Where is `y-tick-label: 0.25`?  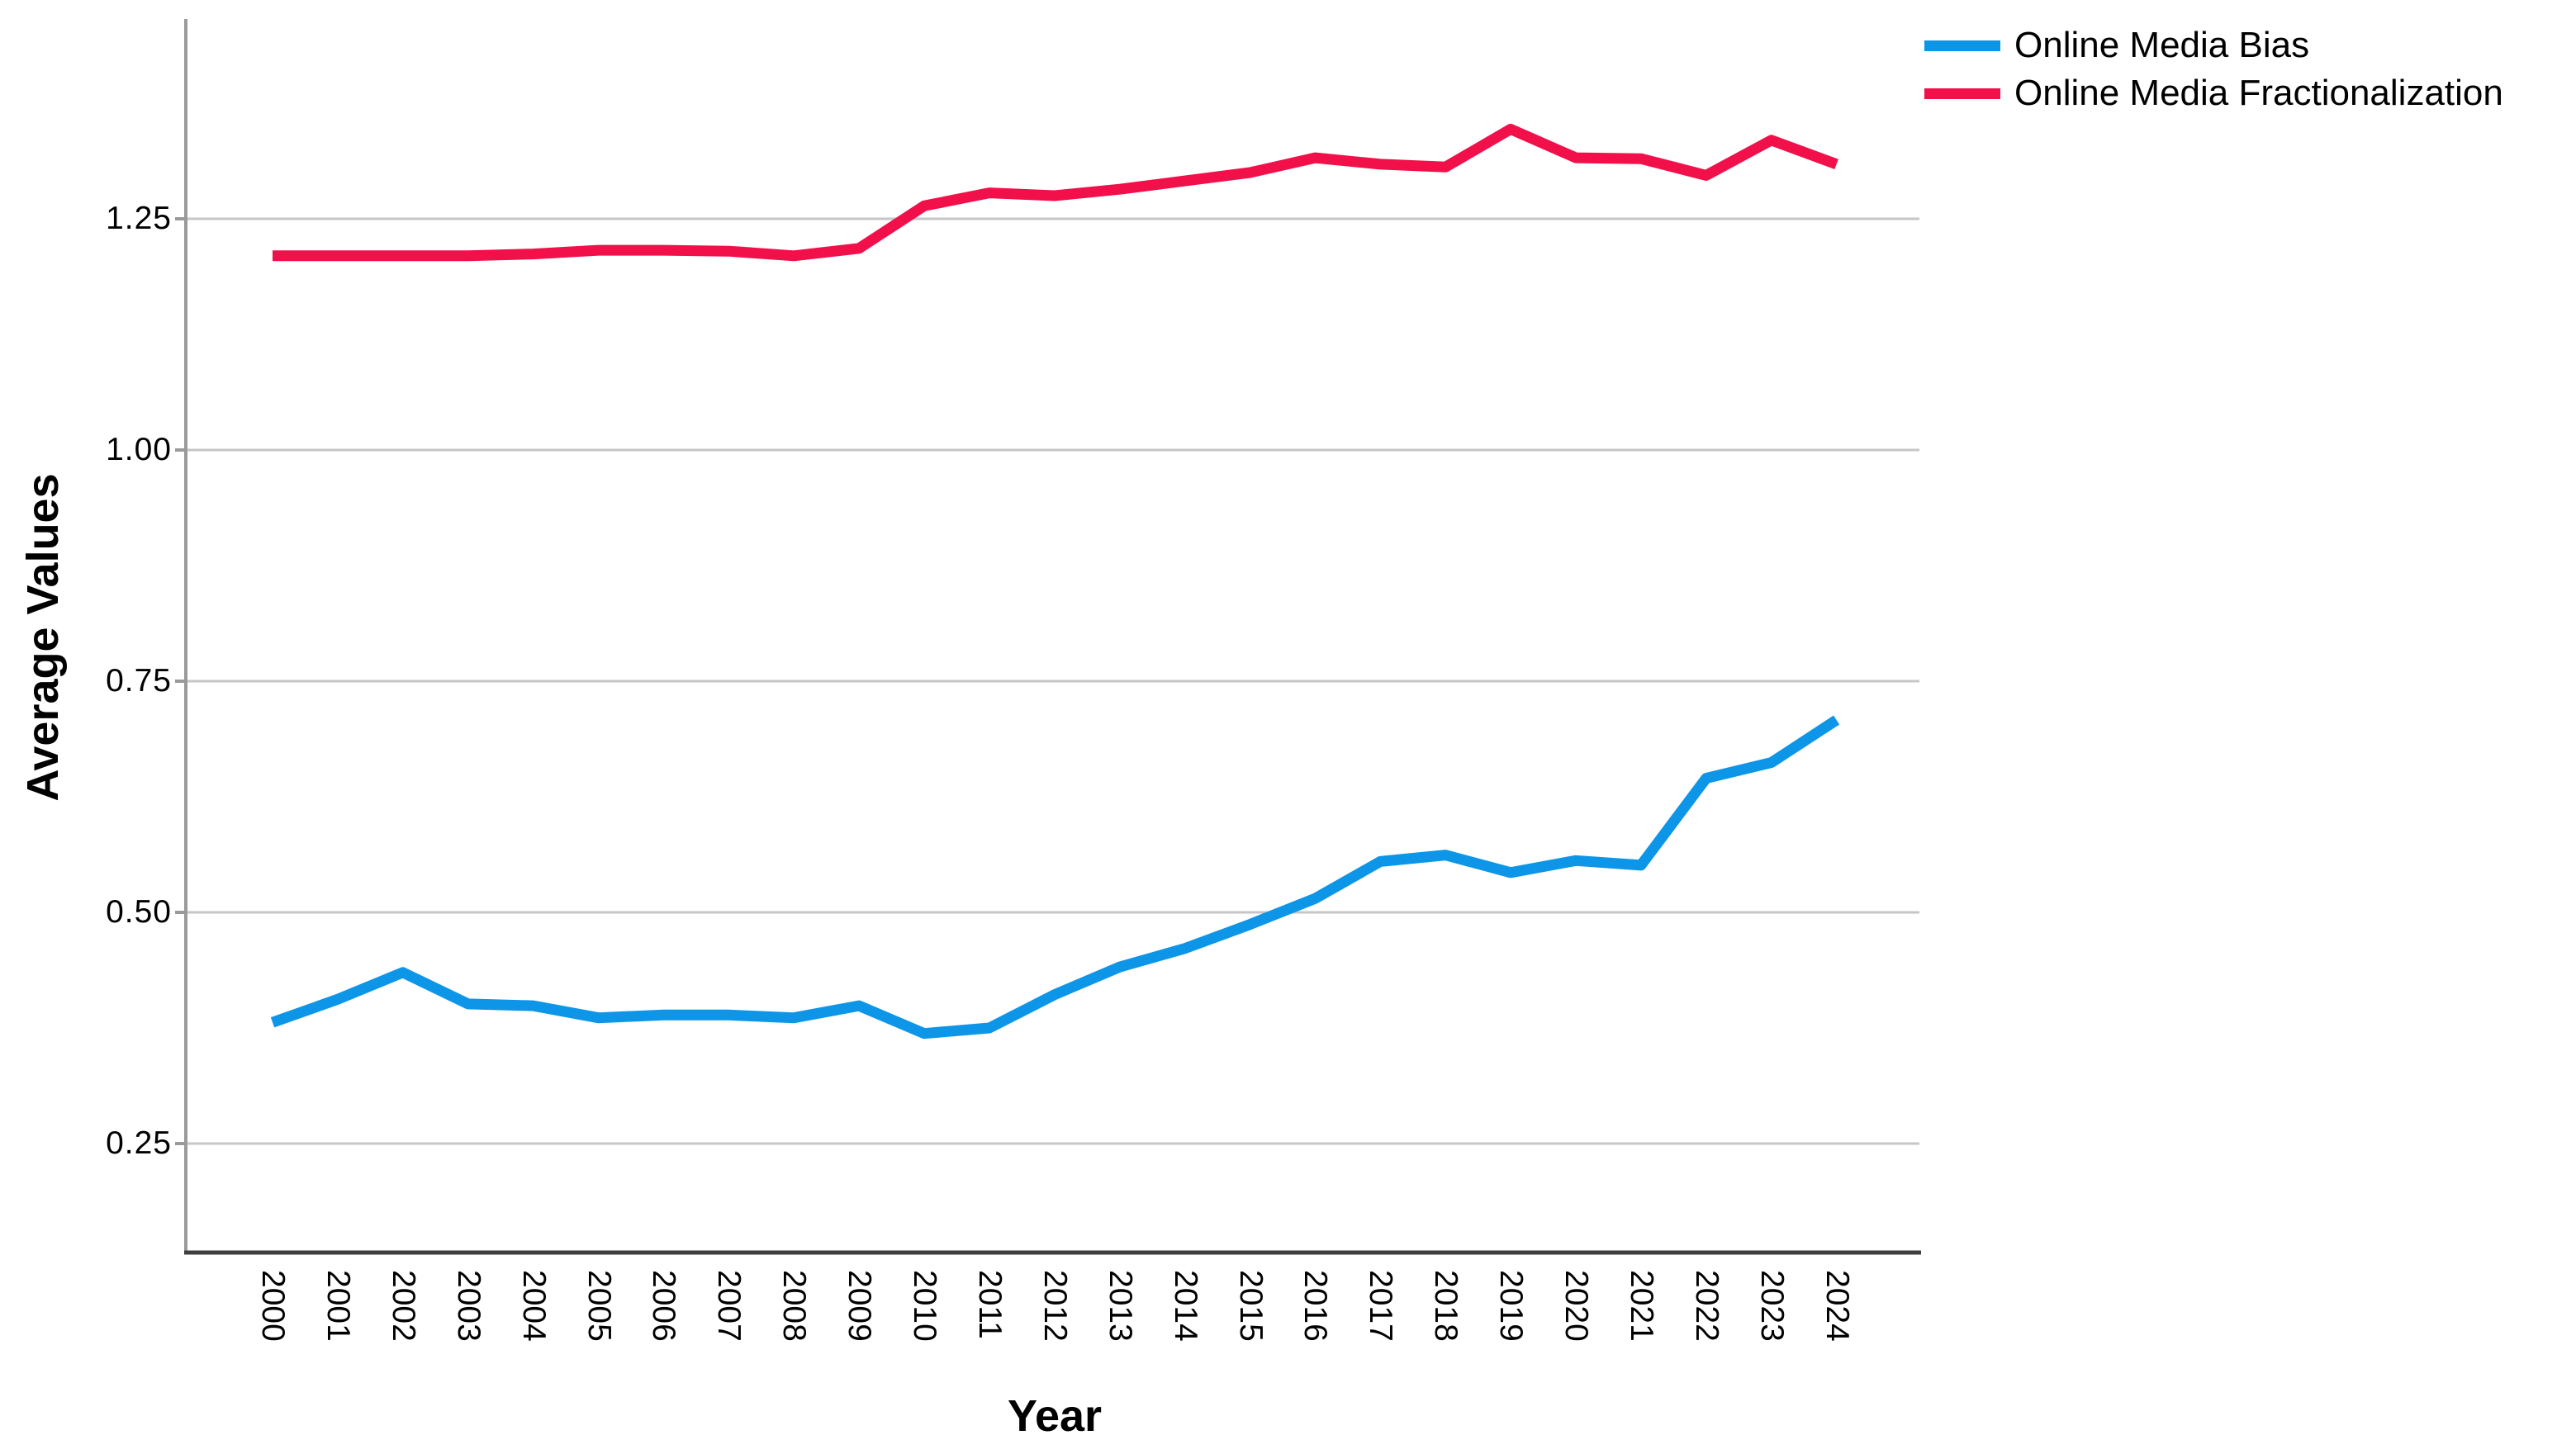
y-tick-label: 0.25 is located at coordinates (139, 1143).